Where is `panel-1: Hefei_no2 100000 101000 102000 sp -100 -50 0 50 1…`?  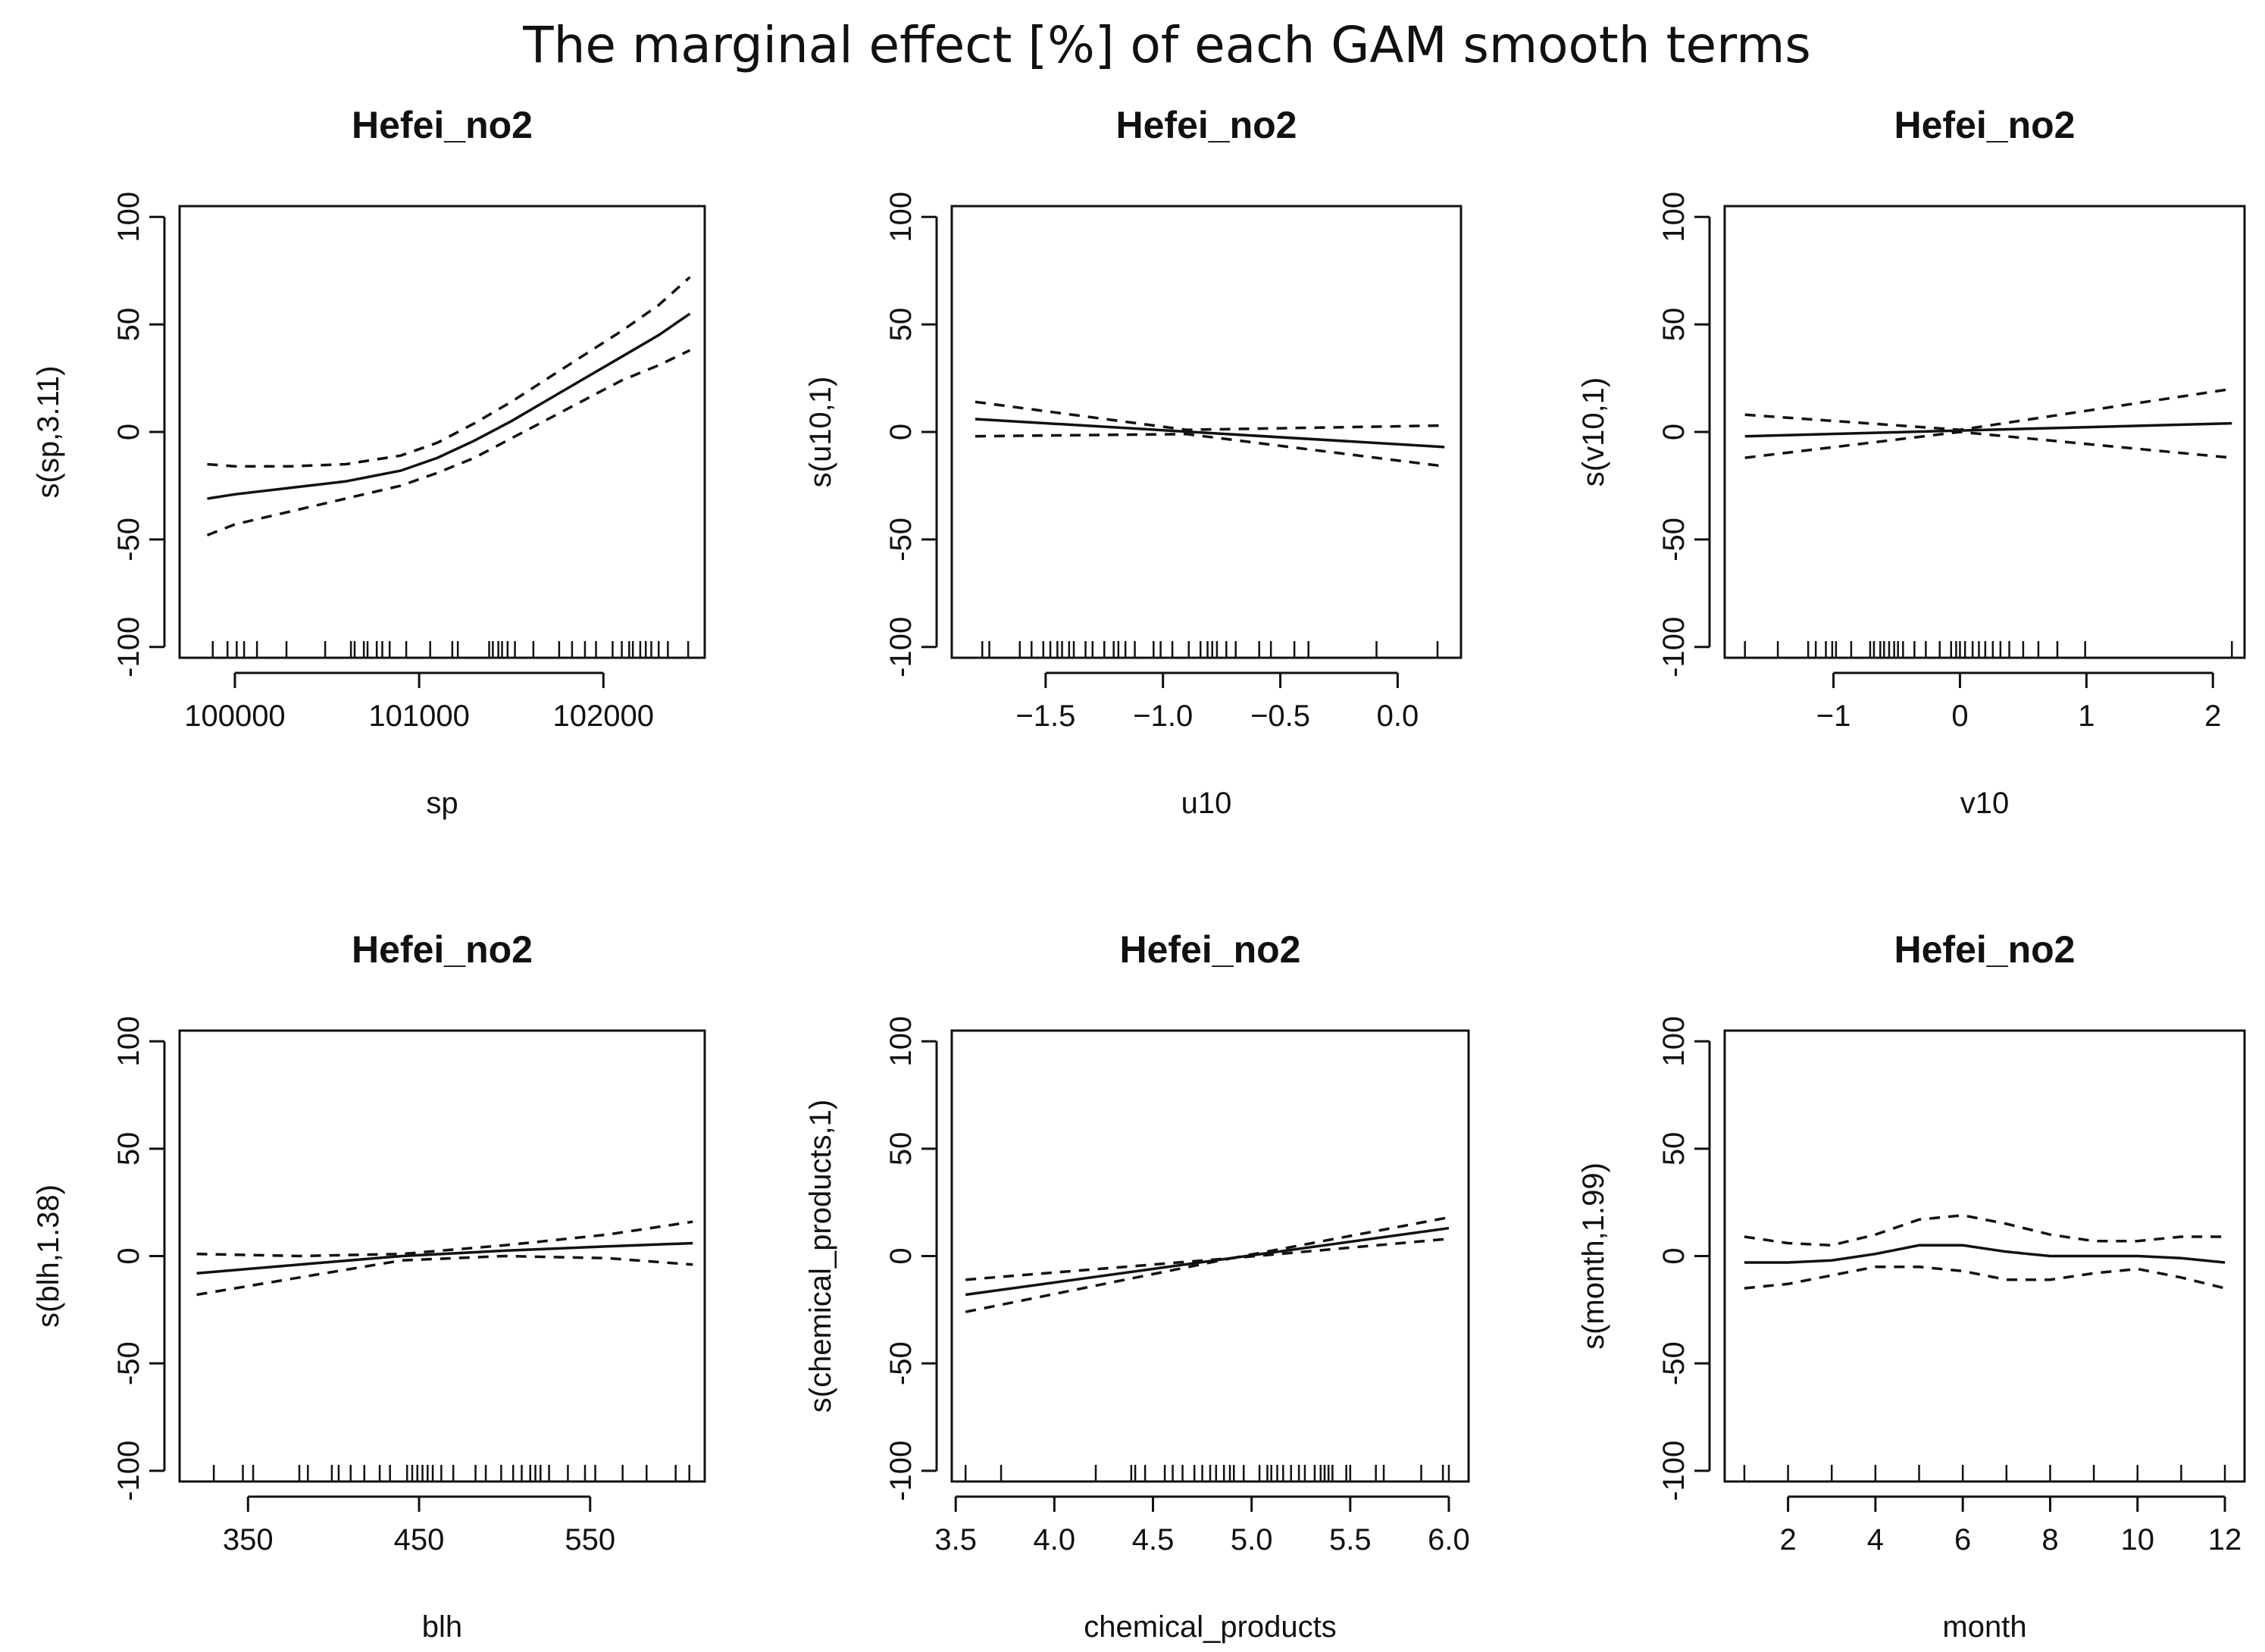 panel-1: Hefei_no2 100000 101000 102000 sp -100 -50 0 50 1… is located at coordinates (369, 462).